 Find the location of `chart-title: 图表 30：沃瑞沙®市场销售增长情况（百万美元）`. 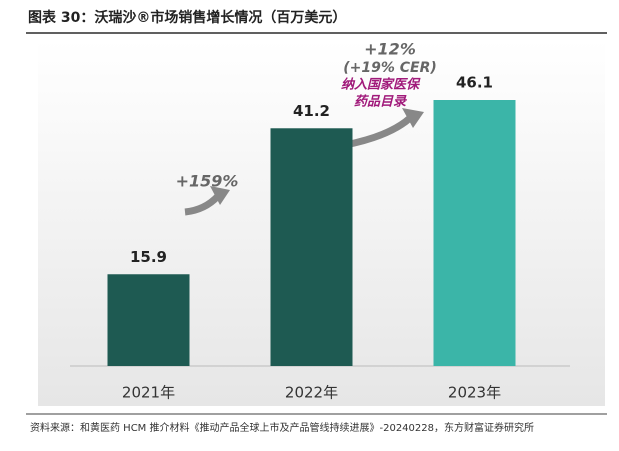

chart-title: 图表 30：沃瑞沙®市场销售增长情况（百万美元） is located at coordinates (187, 17).